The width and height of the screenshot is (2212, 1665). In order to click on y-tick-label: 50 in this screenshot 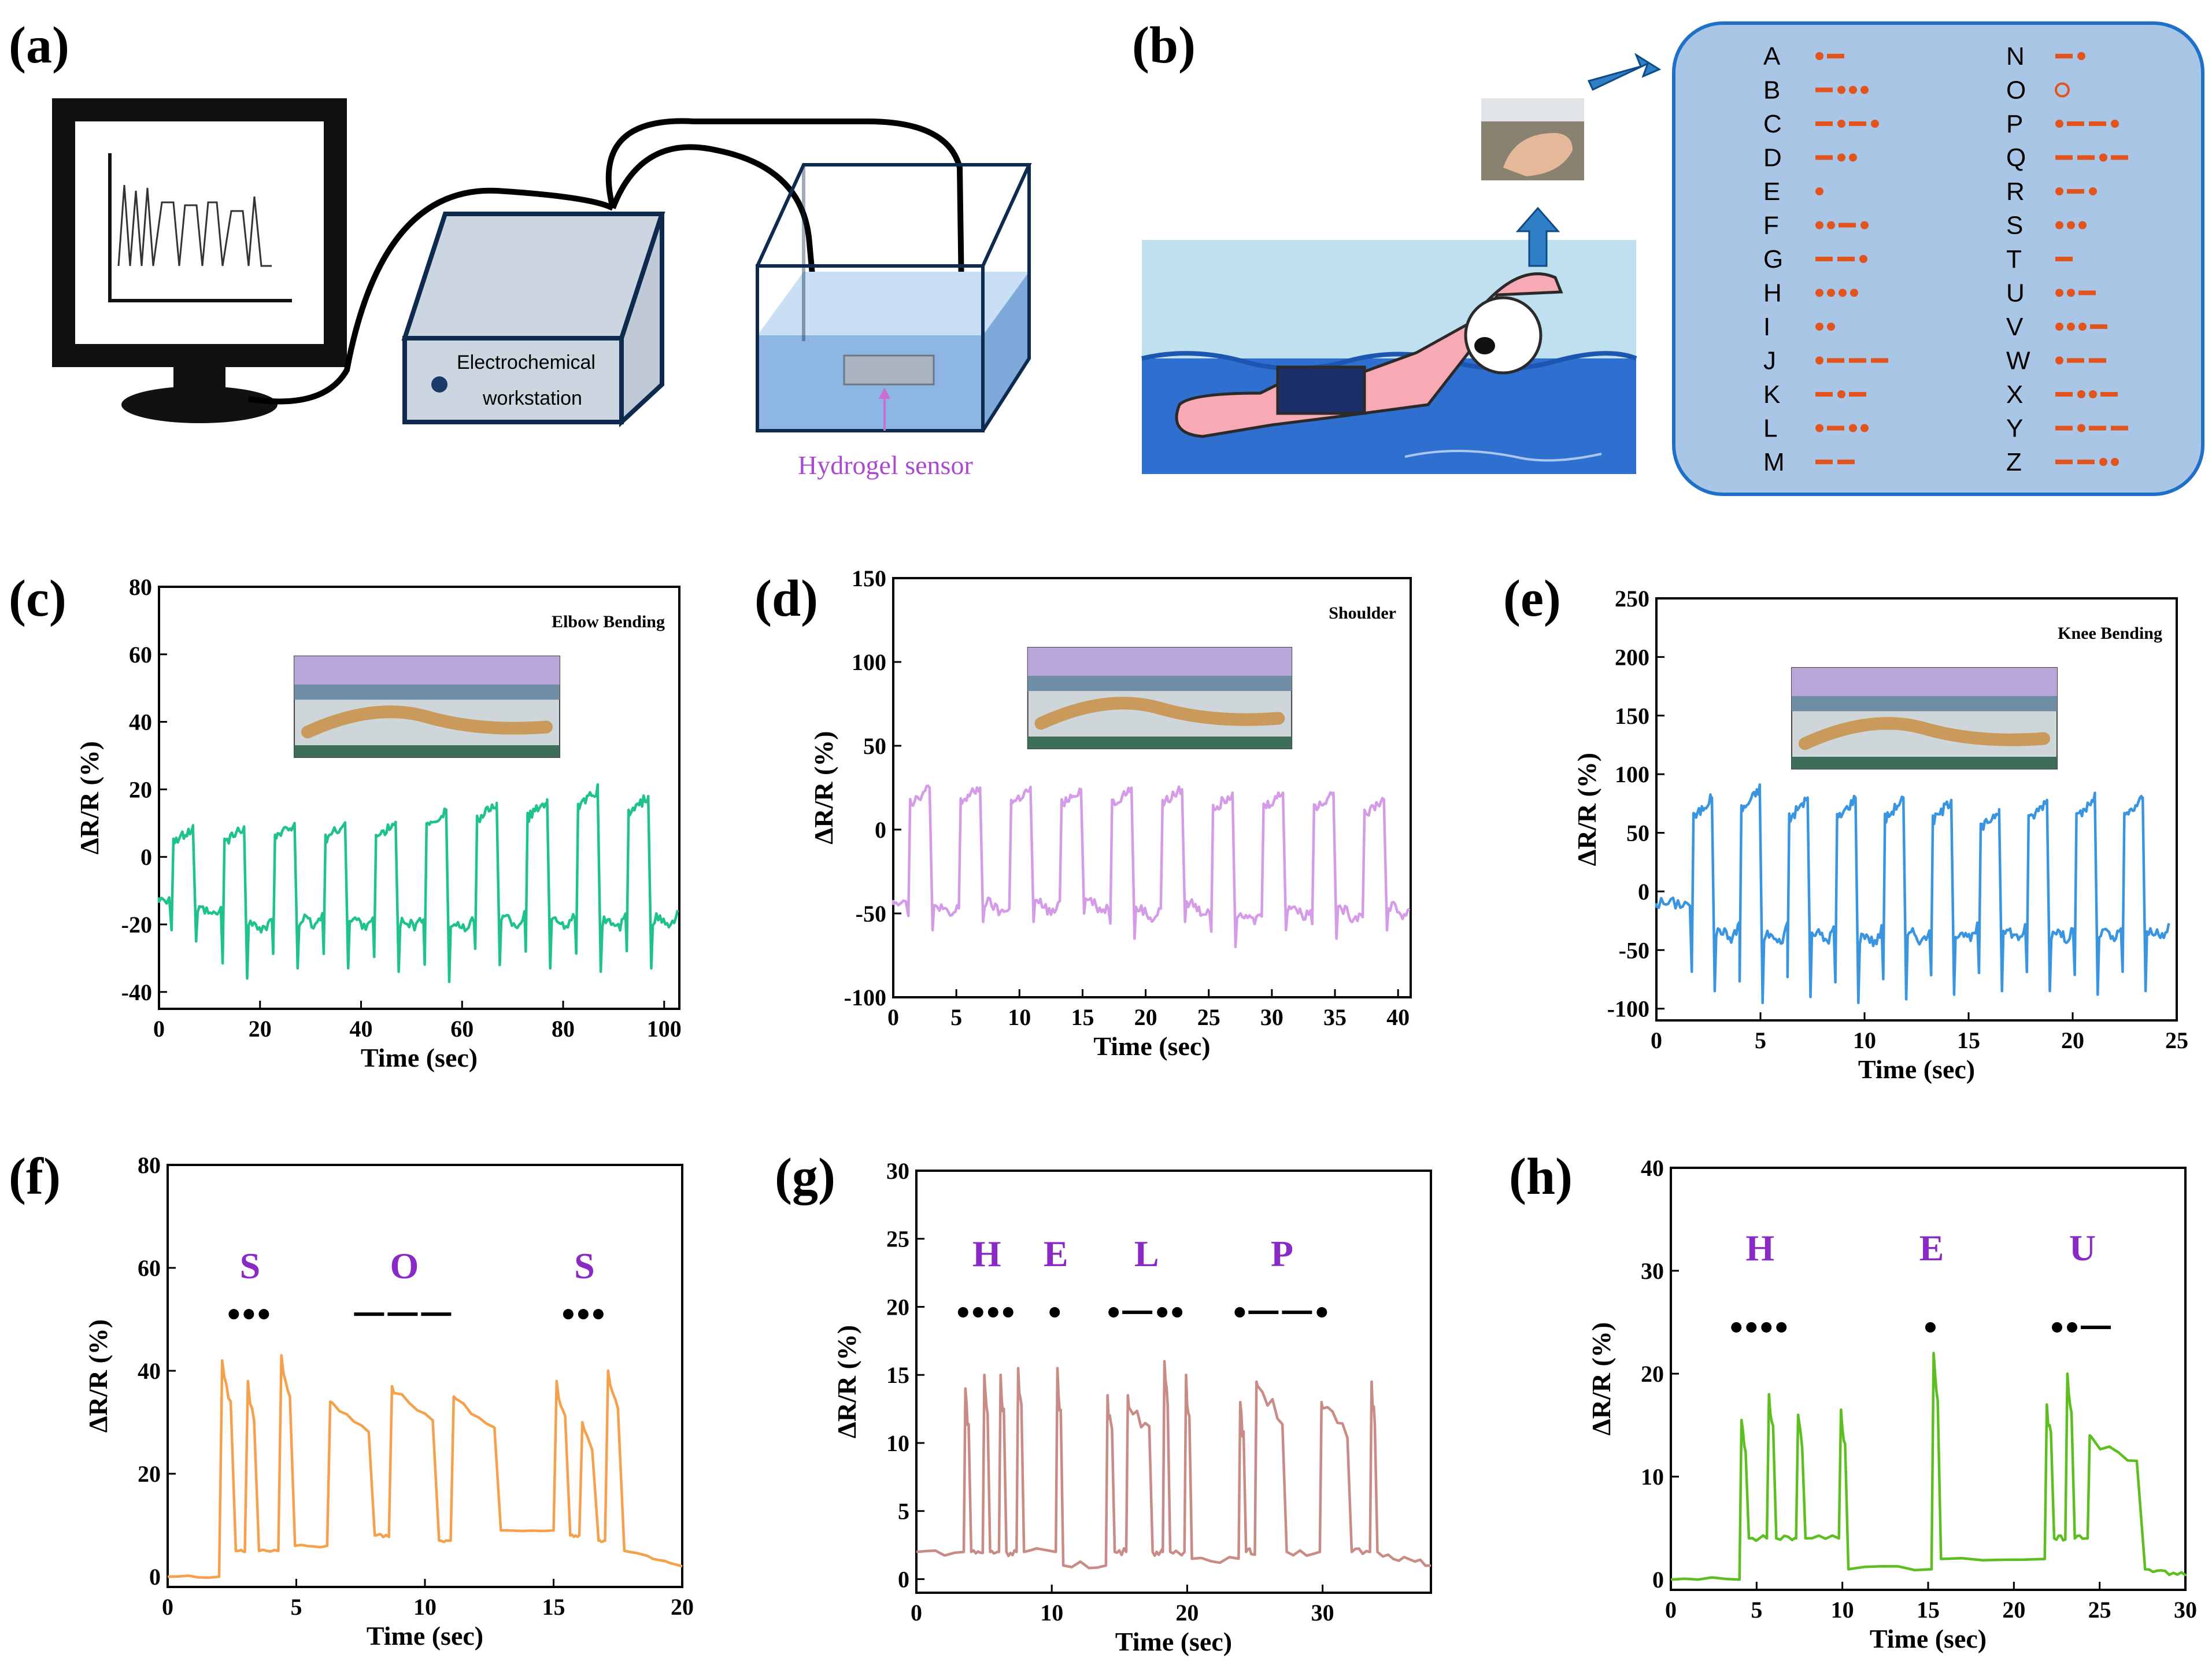, I will do `click(874, 746)`.